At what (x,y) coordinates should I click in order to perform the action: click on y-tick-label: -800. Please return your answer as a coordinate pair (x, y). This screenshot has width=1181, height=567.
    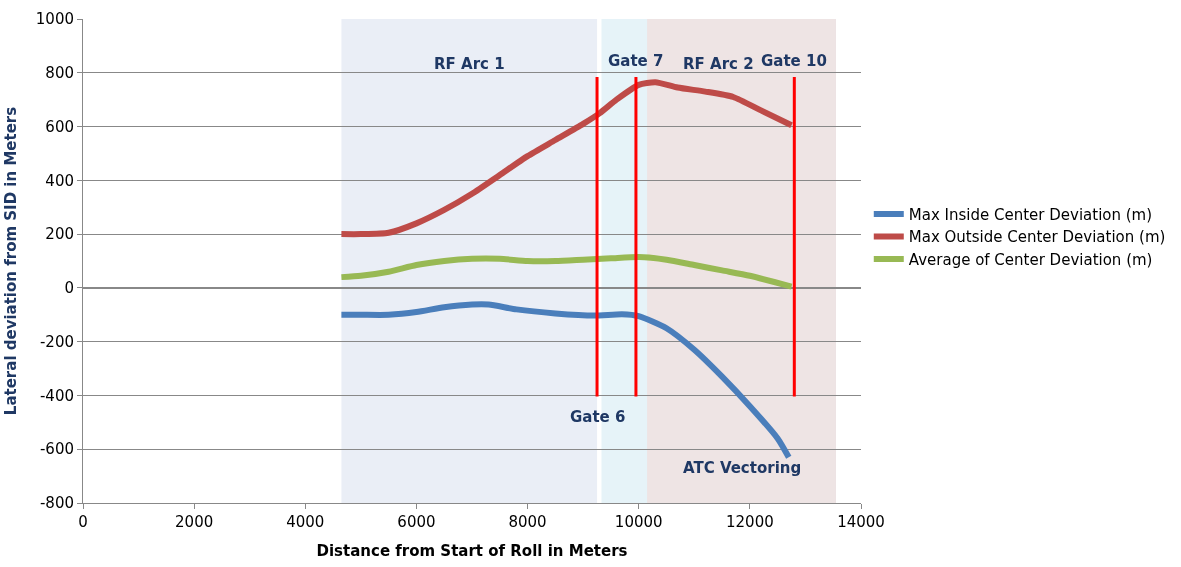
    Looking at the image, I should click on (56, 503).